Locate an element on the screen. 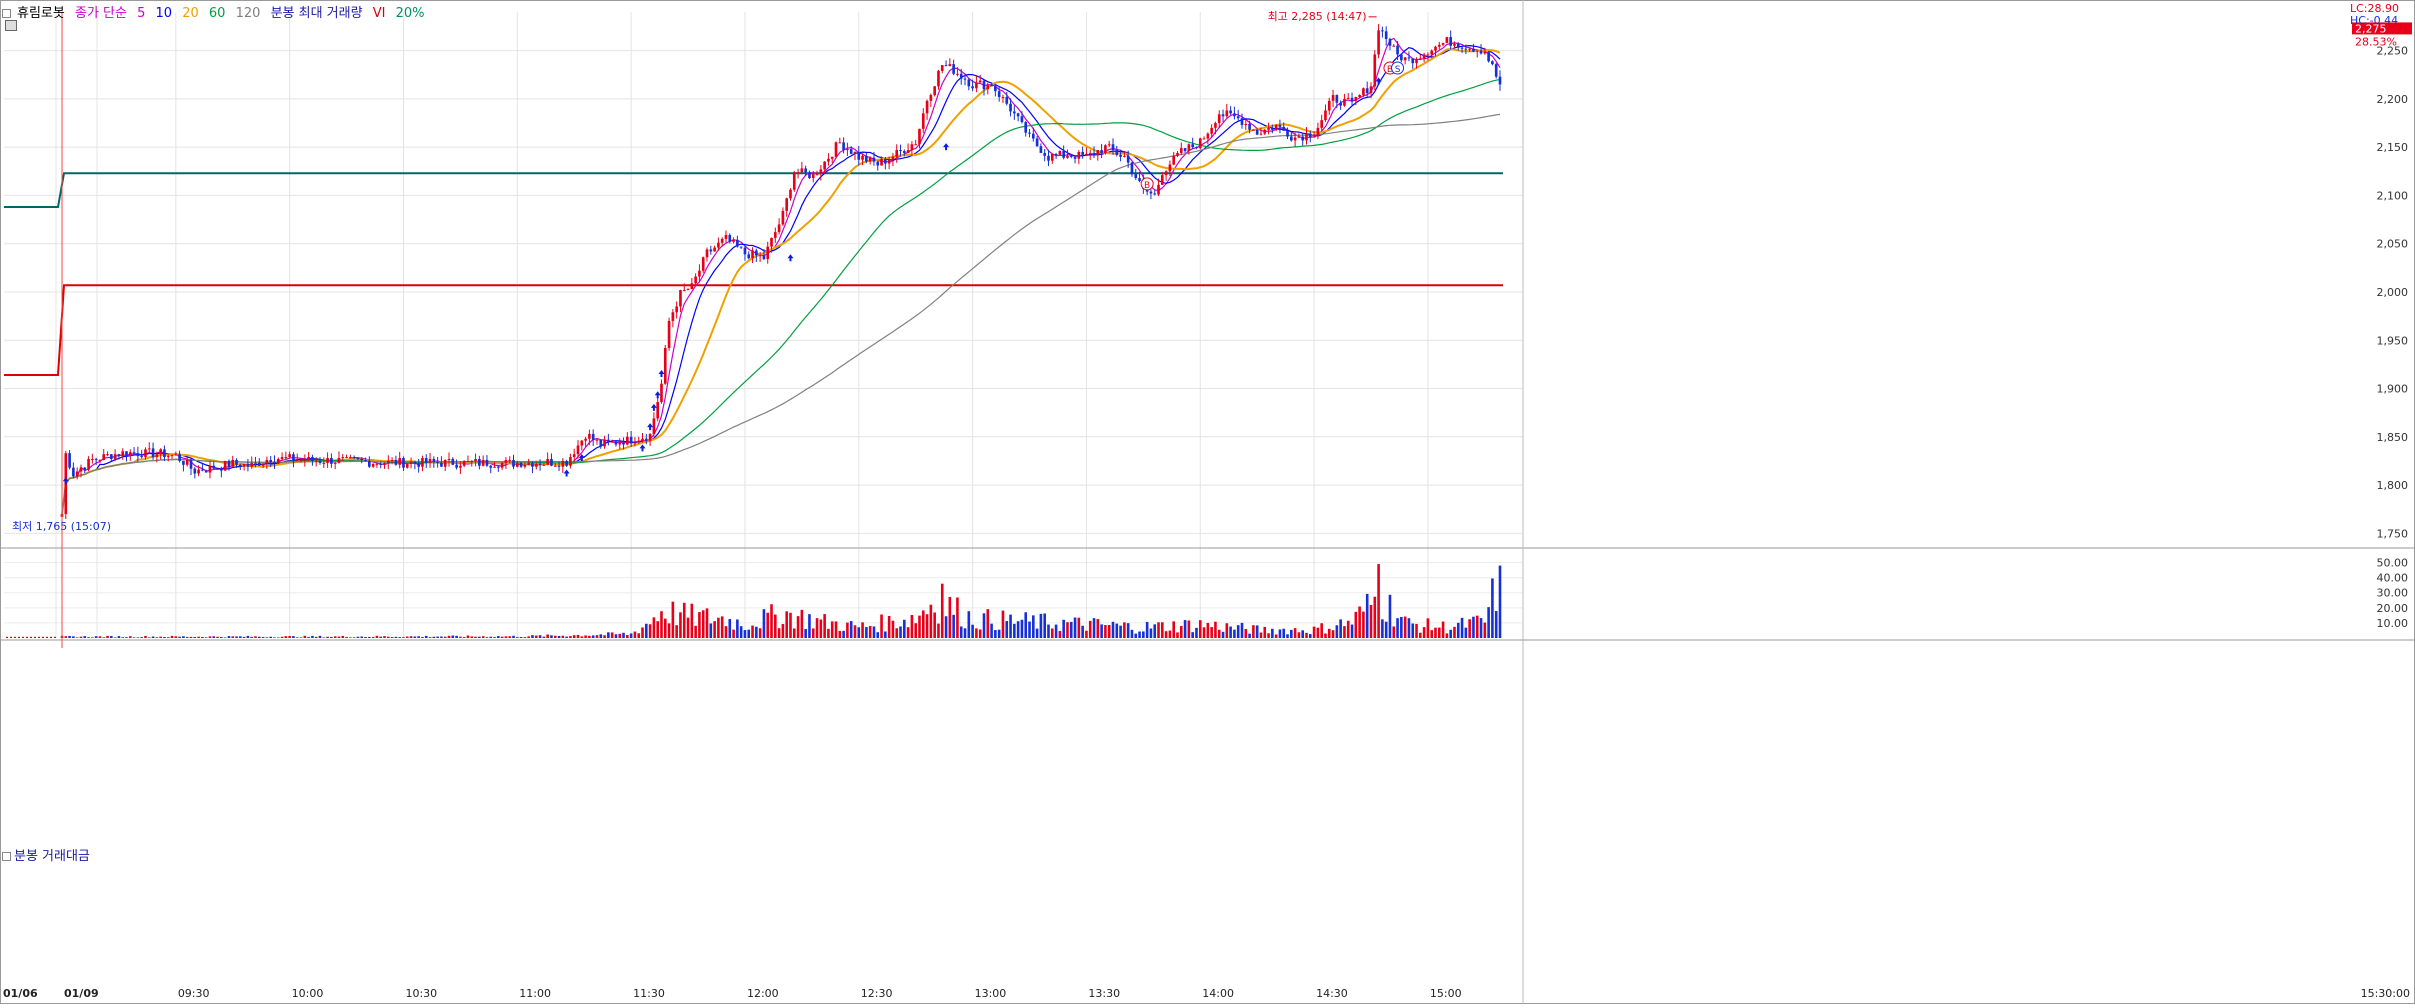 This screenshot has width=2415, height=1008. legend-box-icon is located at coordinates (6, 13).